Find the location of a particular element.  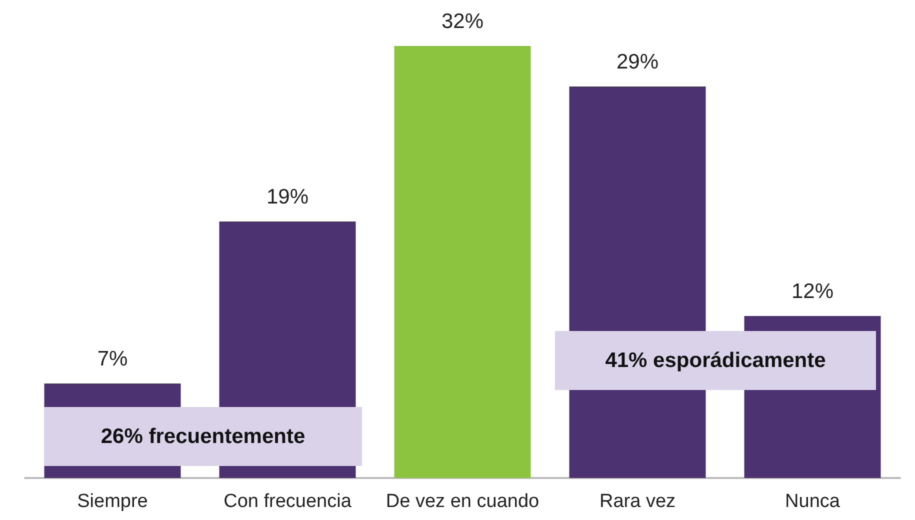

x-tick-label: De vez en cuando is located at coordinates (463, 501).